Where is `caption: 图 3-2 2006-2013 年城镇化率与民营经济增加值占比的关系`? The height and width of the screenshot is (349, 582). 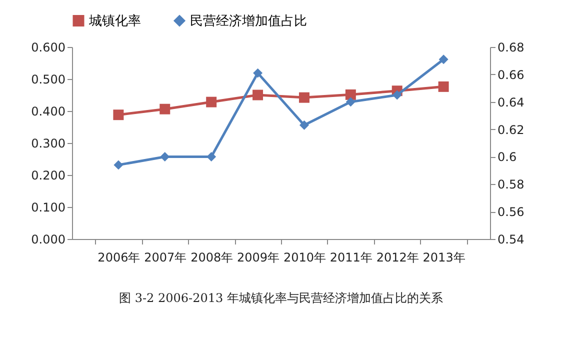
caption: 图 3-2 2006-2013 年城镇化率与民营经济增加值占比的关系 is located at coordinates (281, 298).